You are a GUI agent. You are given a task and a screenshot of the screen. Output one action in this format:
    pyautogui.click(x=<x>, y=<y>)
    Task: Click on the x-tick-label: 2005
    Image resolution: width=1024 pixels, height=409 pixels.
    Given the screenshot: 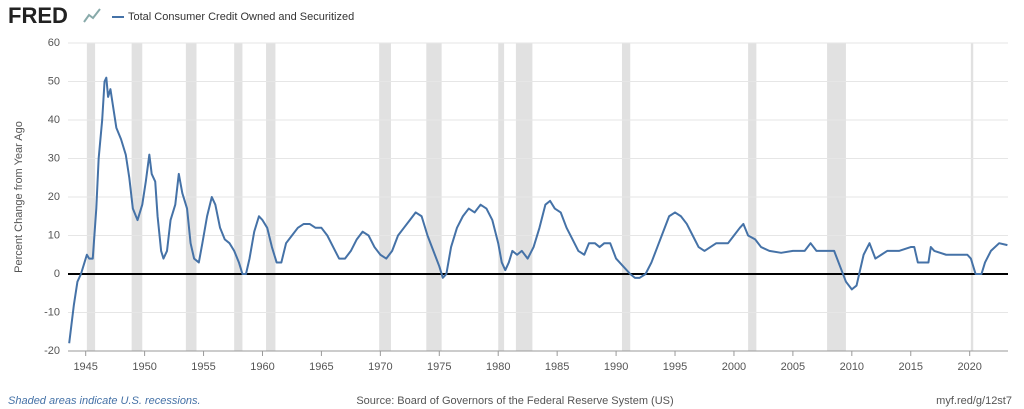 What is the action you would take?
    pyautogui.click(x=793, y=367)
    